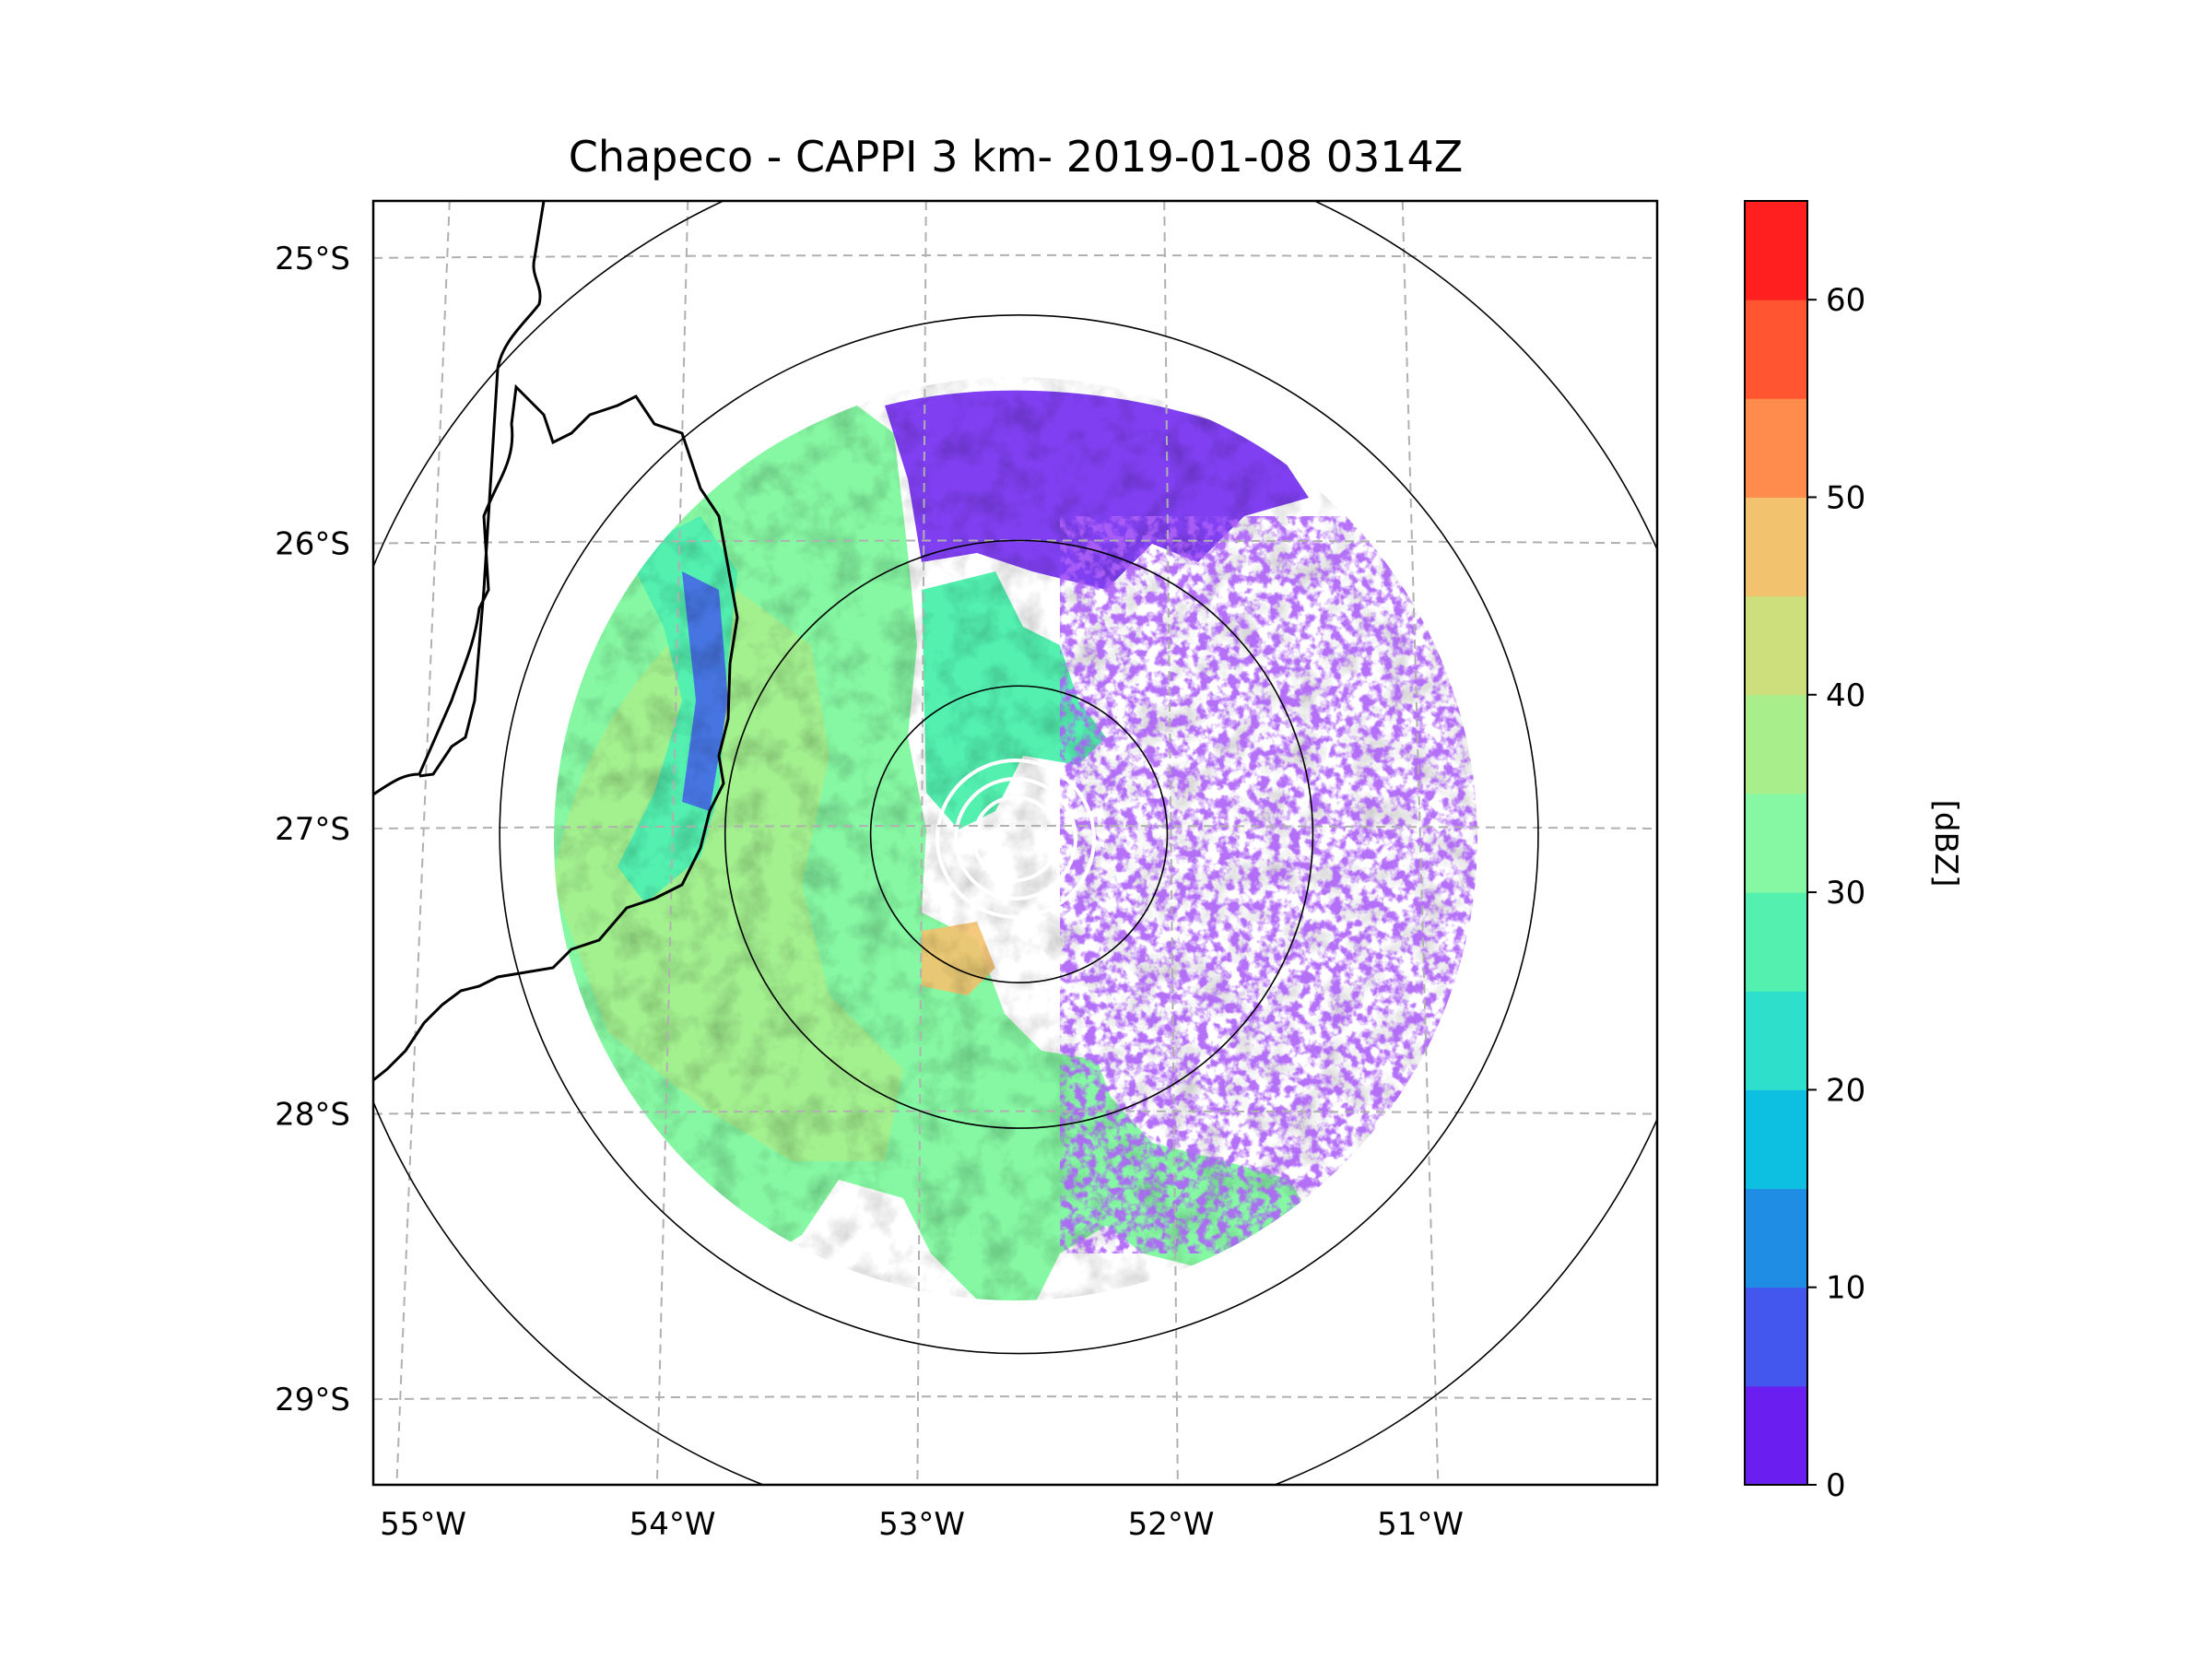 The width and height of the screenshot is (2212, 1659). I want to click on colorbar-tick-label: 50, so click(1845, 497).